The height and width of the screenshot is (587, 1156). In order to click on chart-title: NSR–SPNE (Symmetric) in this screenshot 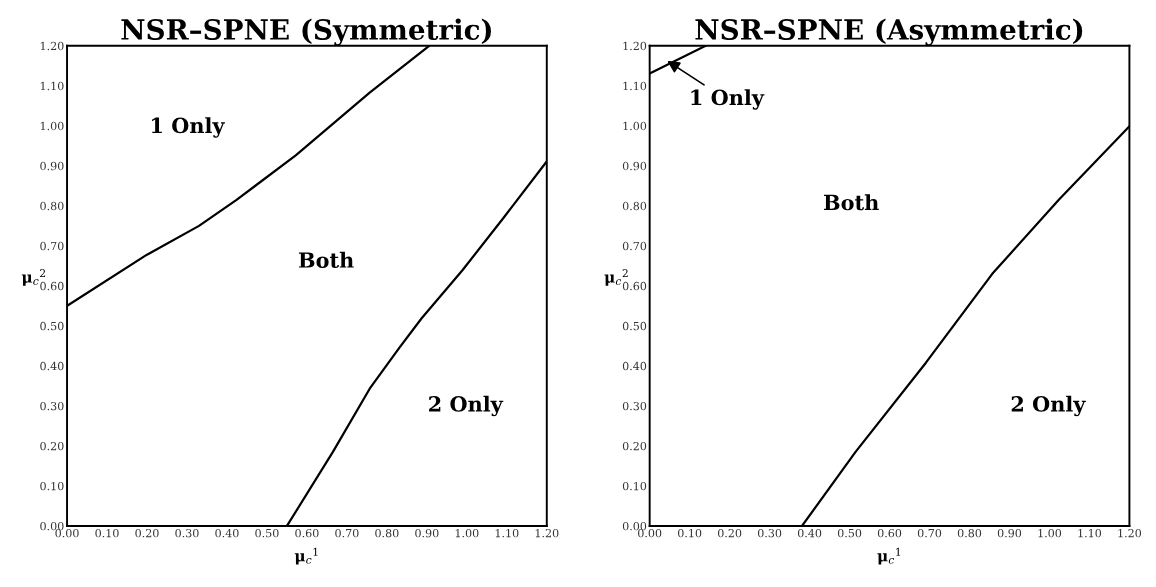, I will do `click(306, 32)`.